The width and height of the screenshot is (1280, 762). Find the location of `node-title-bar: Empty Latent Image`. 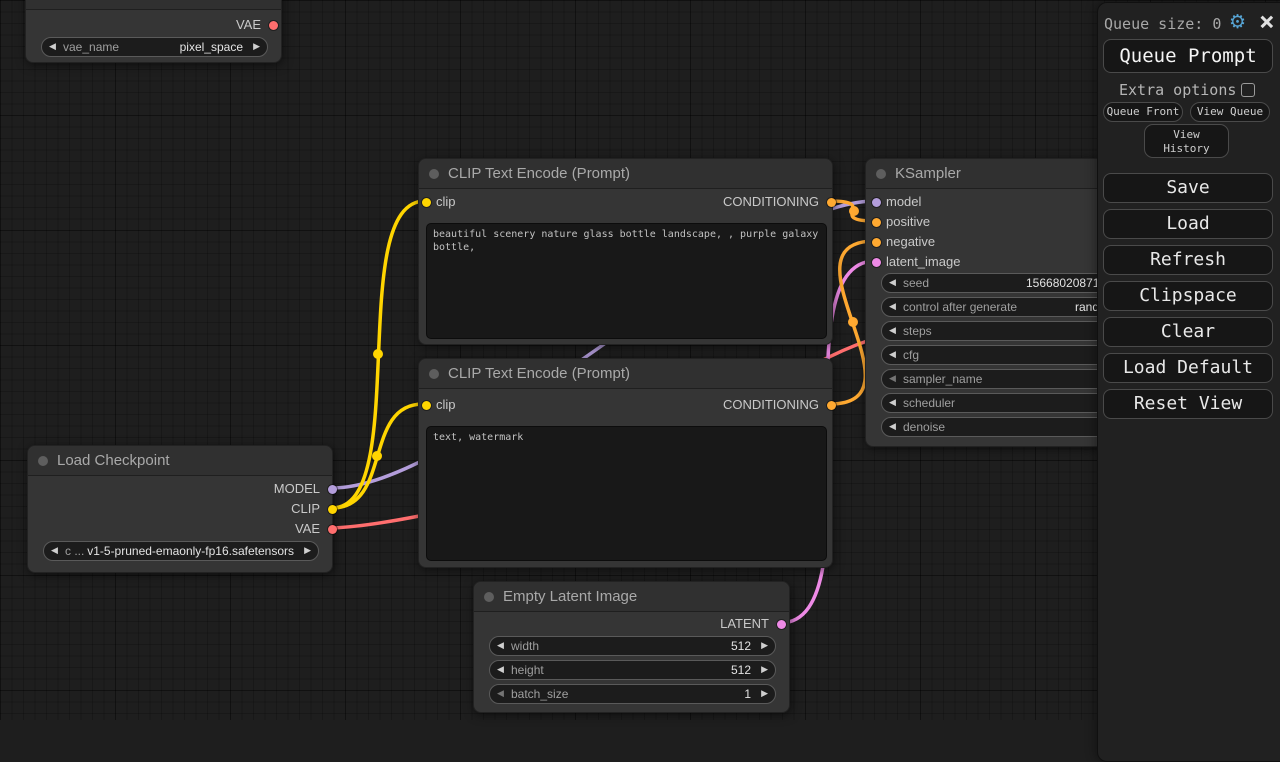

node-title-bar: Empty Latent Image is located at coordinates (631, 597).